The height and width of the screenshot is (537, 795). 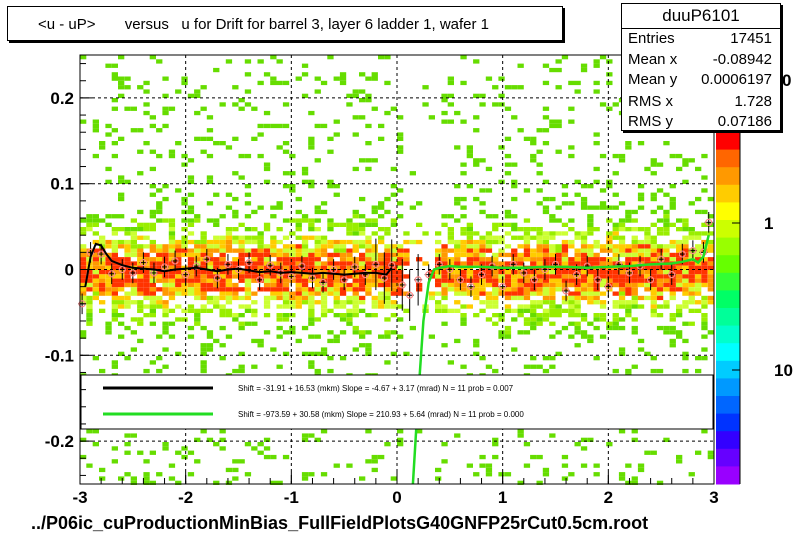 What do you see at coordinates (700, 60) in the screenshot?
I see `stats-row-mean-x: Mean x -0.08942` at bounding box center [700, 60].